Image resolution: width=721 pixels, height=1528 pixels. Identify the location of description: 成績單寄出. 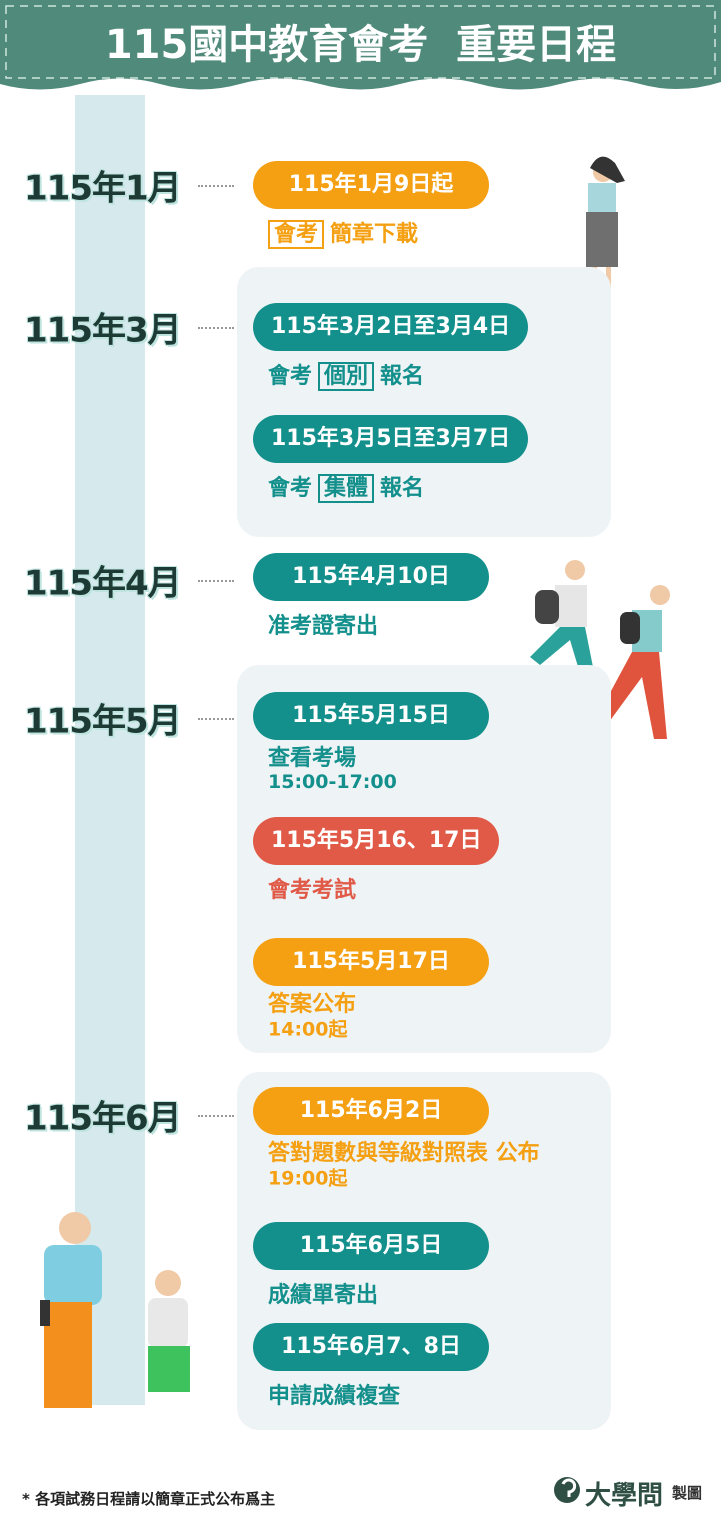
(326, 1293).